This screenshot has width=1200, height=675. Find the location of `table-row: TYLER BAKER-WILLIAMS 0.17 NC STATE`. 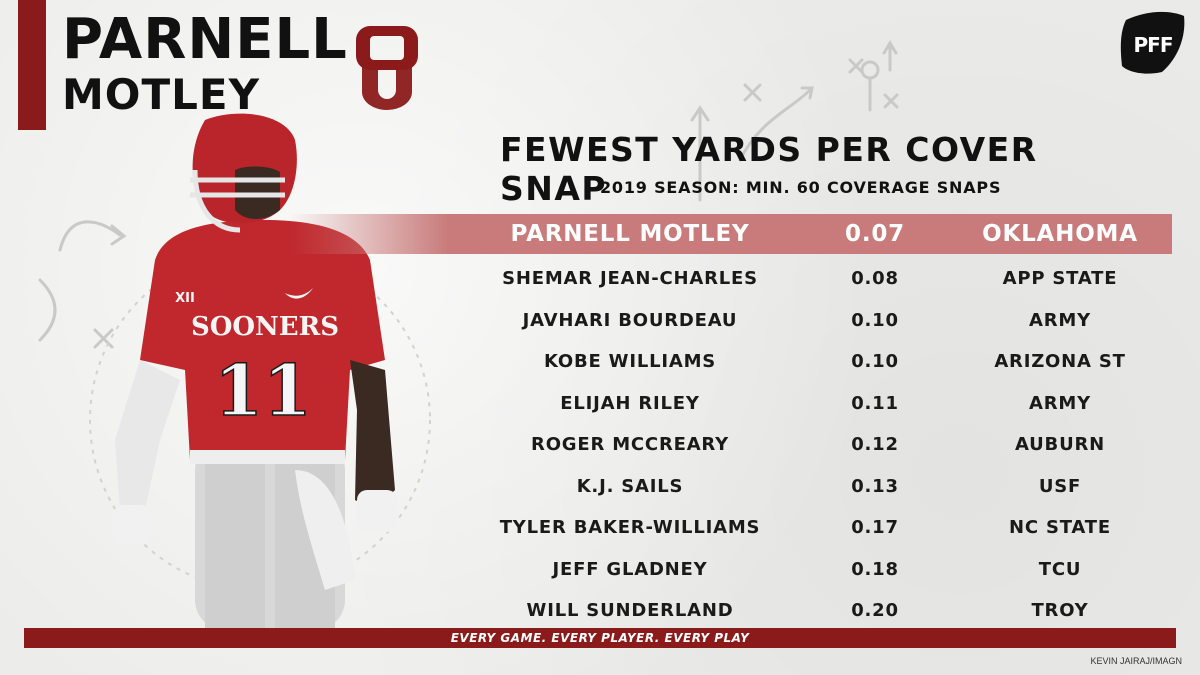

table-row: TYLER BAKER-WILLIAMS 0.17 NC STATE is located at coordinates (600, 527).